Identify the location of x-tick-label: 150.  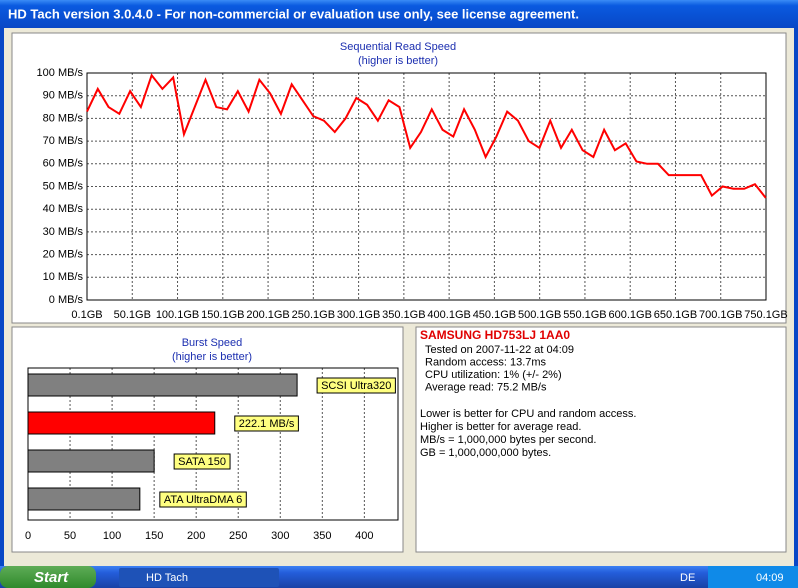
(154, 536).